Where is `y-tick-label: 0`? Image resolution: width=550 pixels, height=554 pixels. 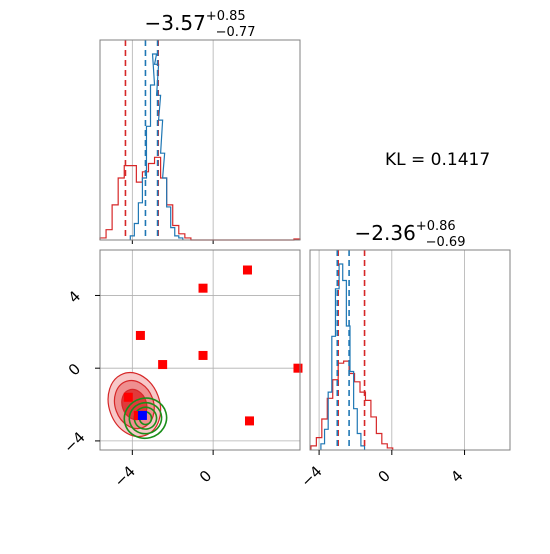
y-tick-label: 0 is located at coordinates (74, 369).